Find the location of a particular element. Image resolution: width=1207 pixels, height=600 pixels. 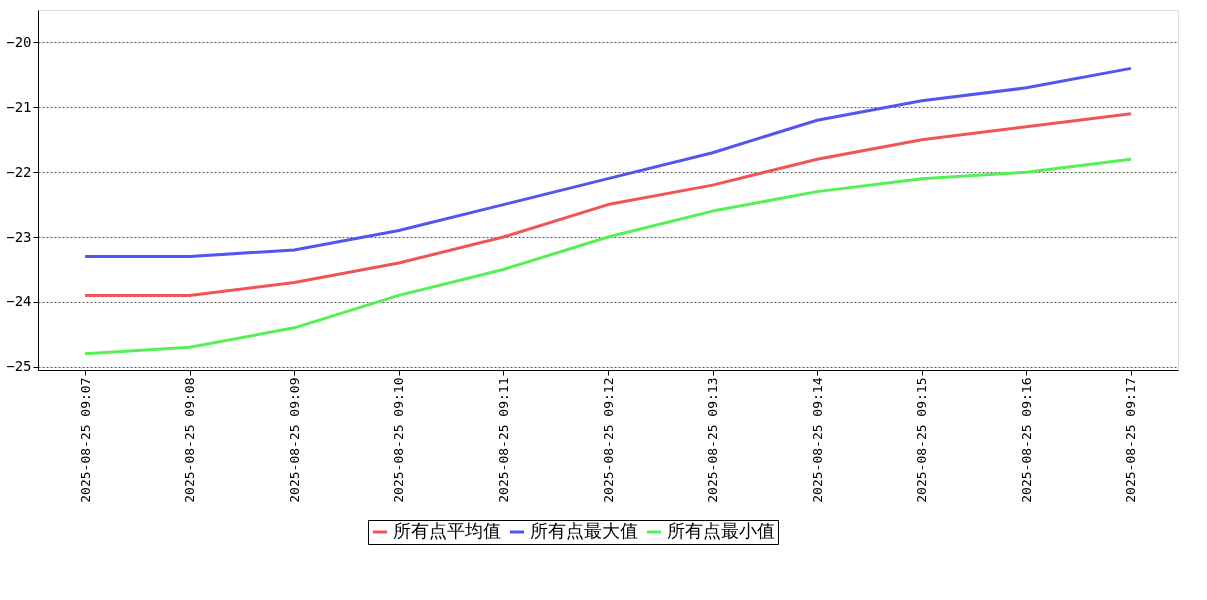

x-tick-label: 2025-08-25 09:13 is located at coordinates (713, 440).